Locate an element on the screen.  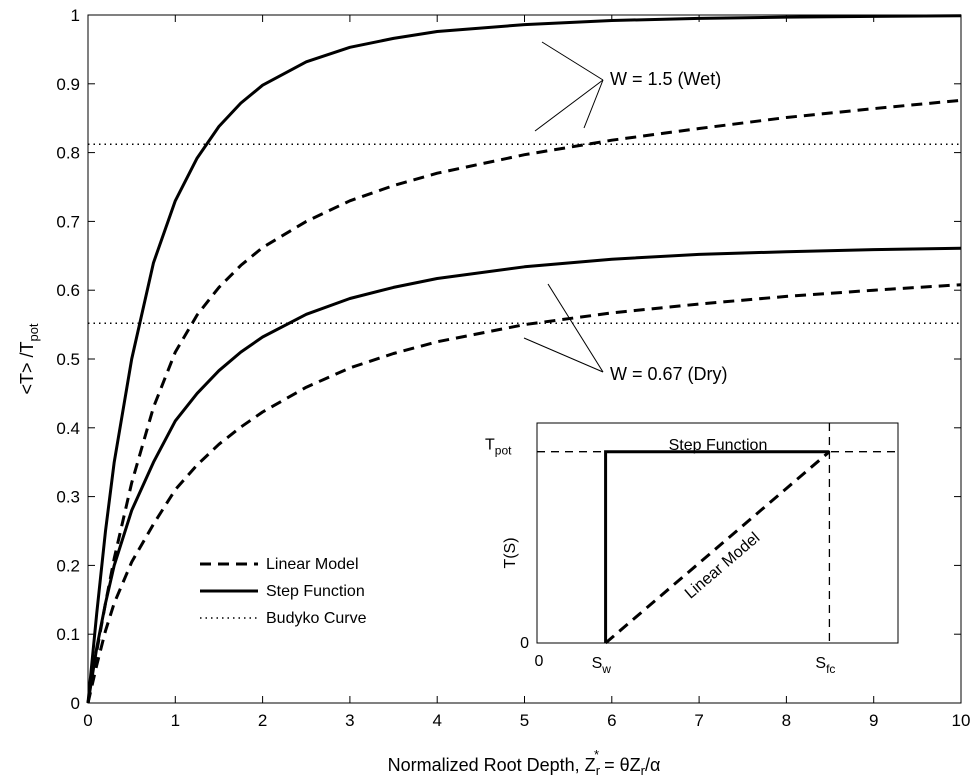
inset-y-axis-label: T(S) is located at coordinates (510, 552).